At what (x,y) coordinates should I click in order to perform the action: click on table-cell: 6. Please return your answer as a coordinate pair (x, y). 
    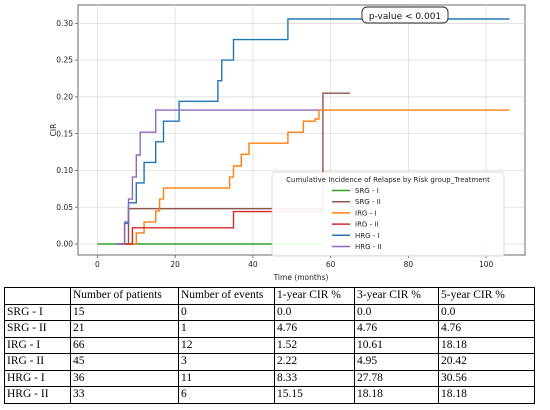
    Looking at the image, I should click on (226, 395).